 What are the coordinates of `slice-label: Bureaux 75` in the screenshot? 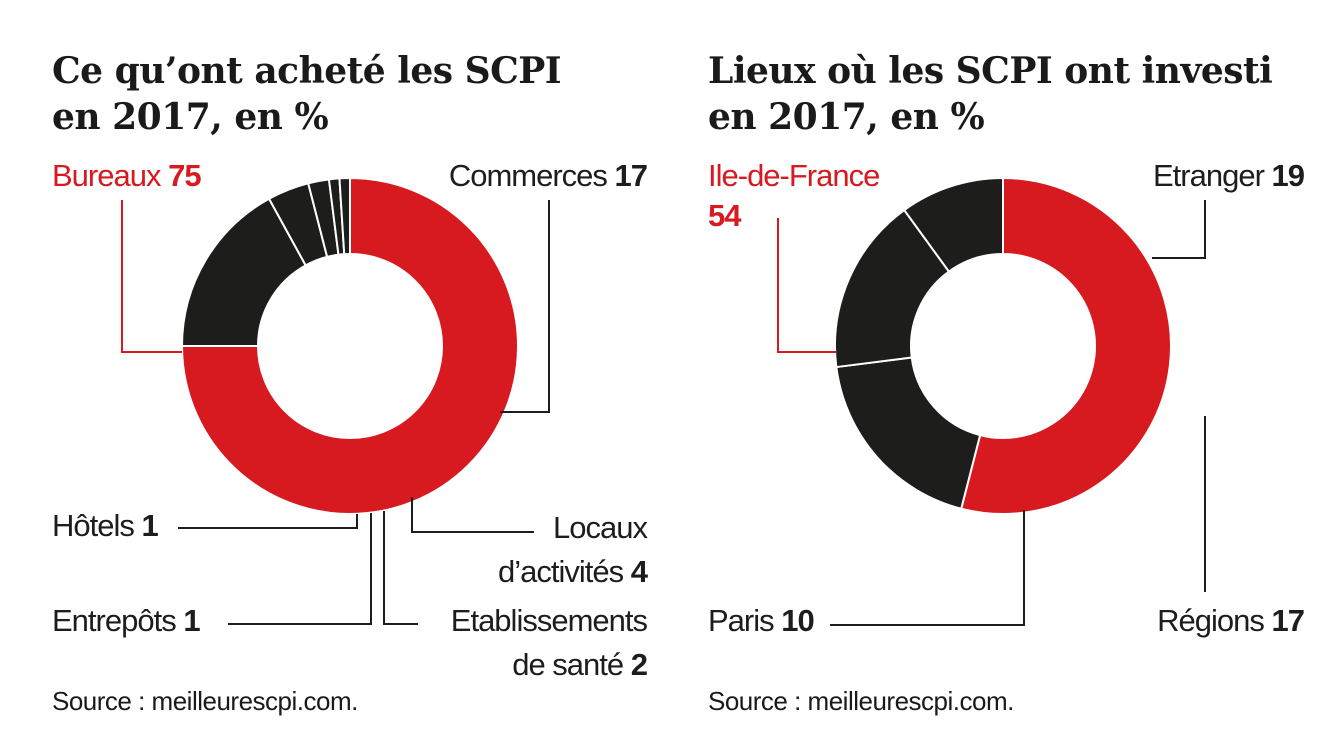 It's located at (126, 175).